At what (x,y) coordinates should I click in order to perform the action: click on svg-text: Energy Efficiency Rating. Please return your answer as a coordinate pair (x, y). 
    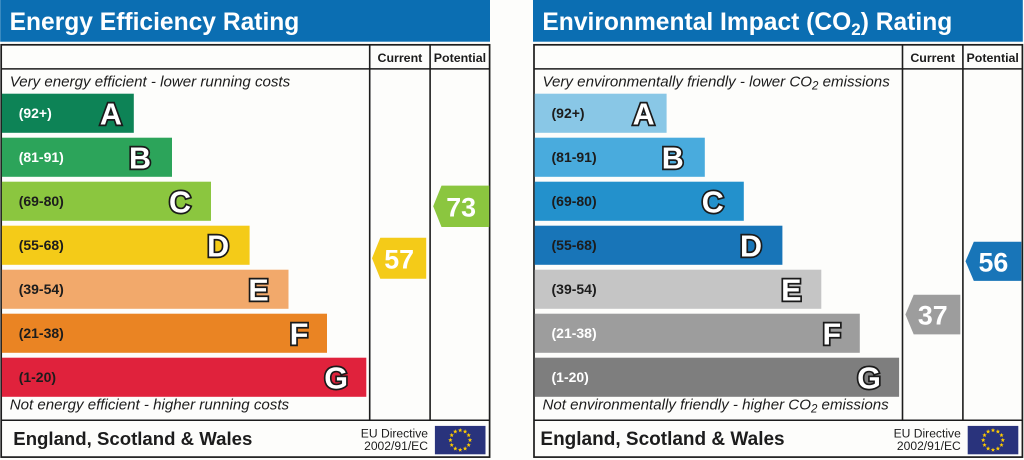
    Looking at the image, I should click on (155, 22).